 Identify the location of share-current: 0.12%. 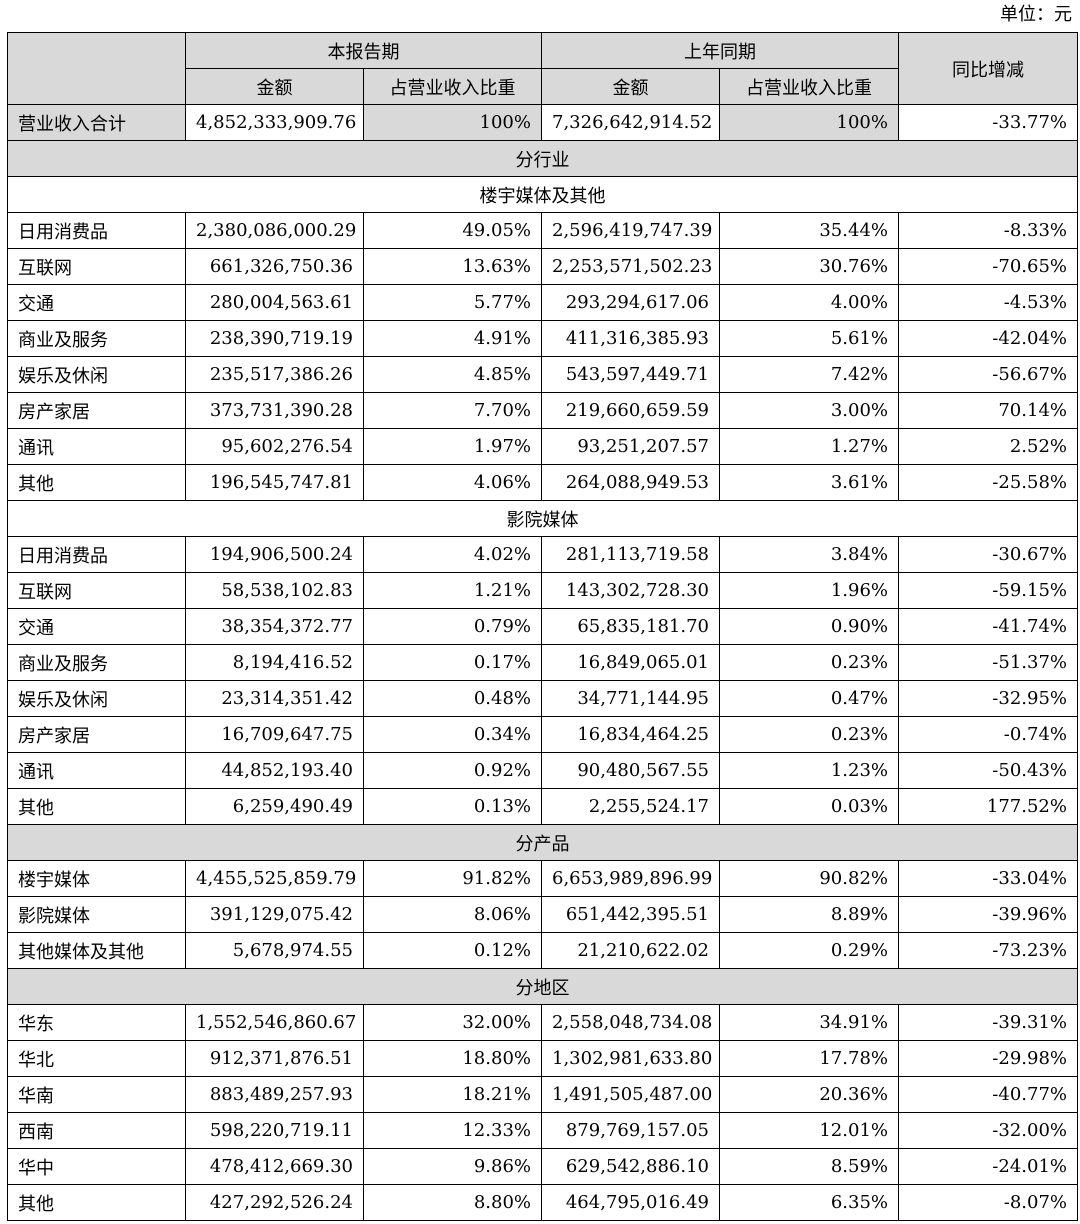
(452, 950).